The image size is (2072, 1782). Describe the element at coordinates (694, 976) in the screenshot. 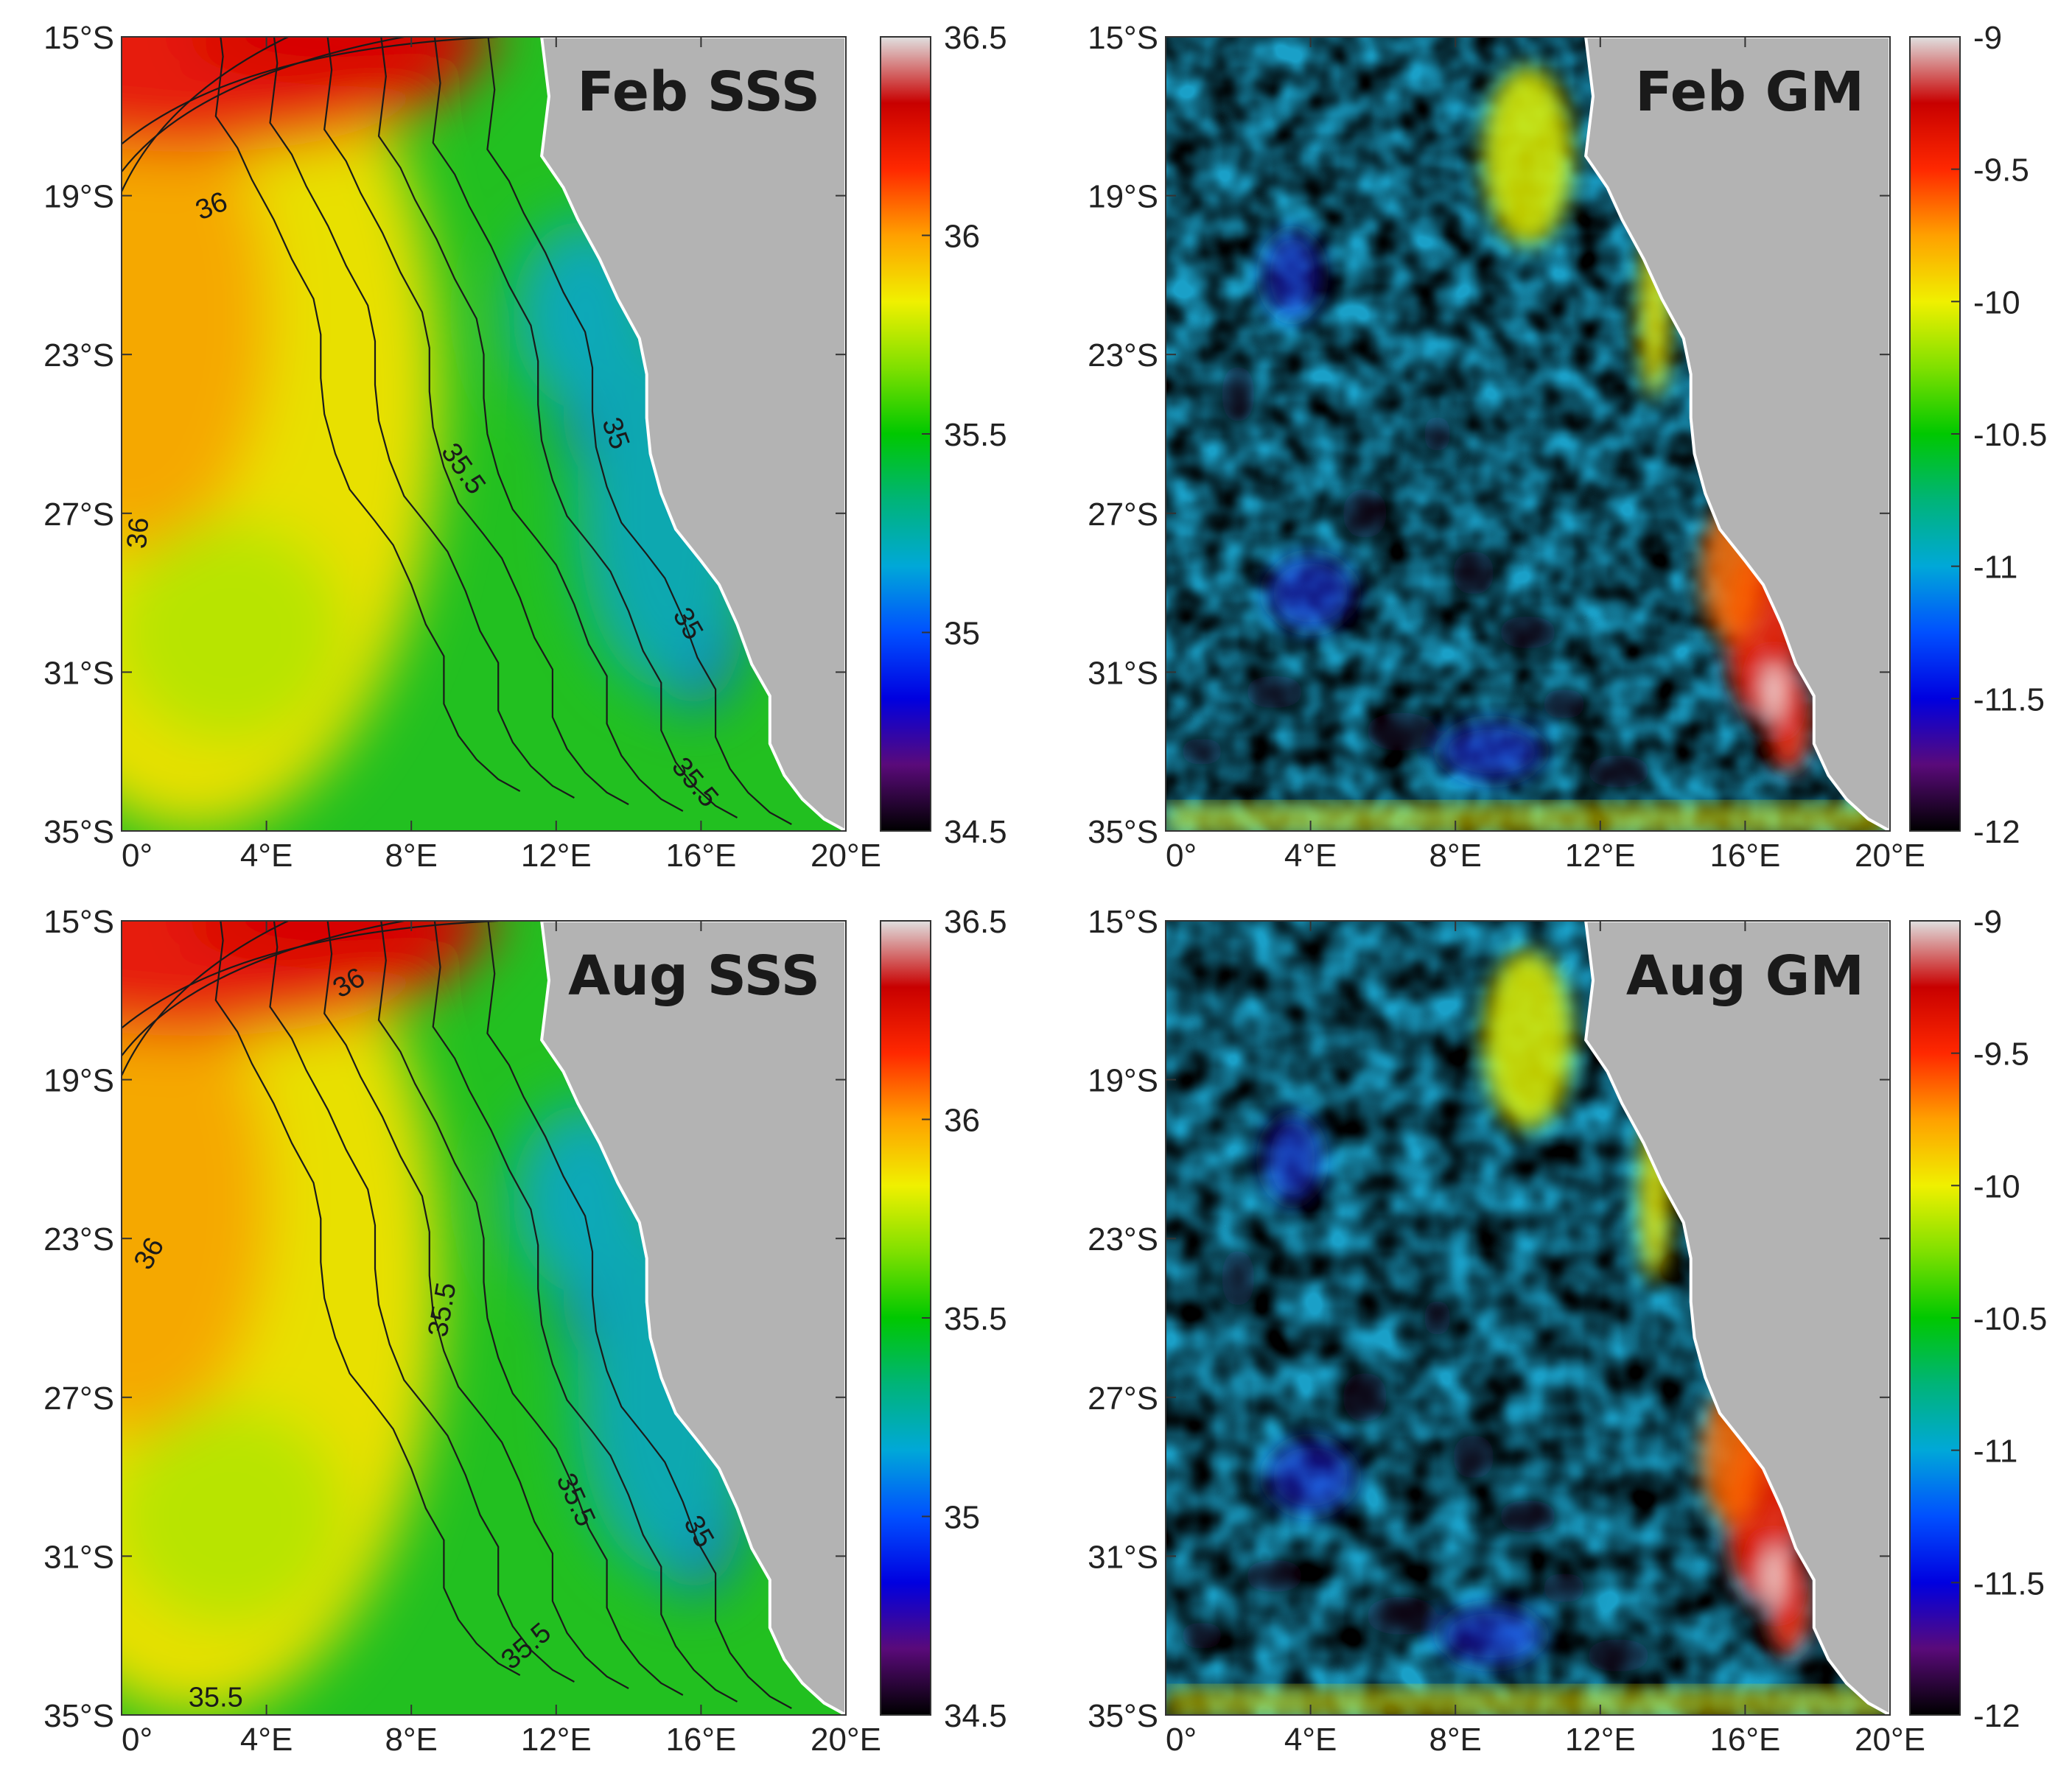

I see `panel-title: Aug SSS` at that location.